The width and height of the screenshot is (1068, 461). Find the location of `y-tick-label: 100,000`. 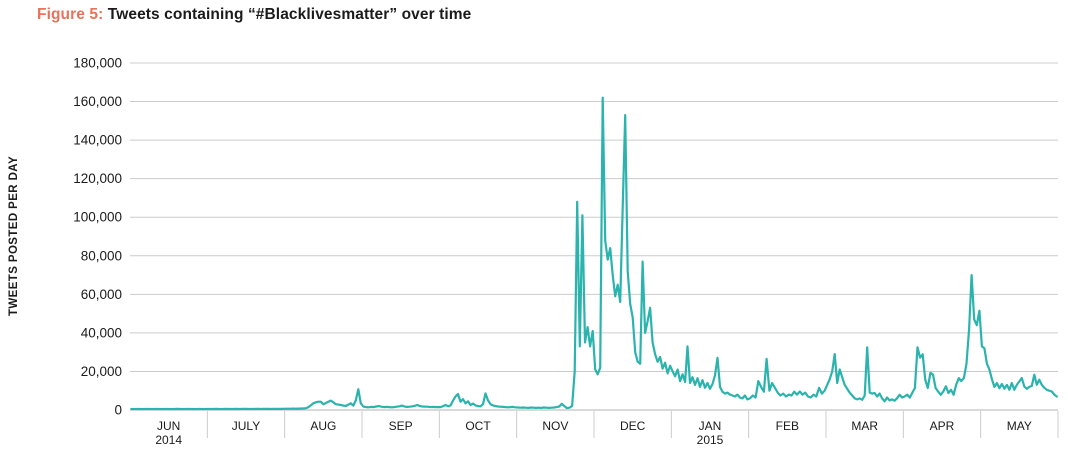

y-tick-label: 100,000 is located at coordinates (97, 217).